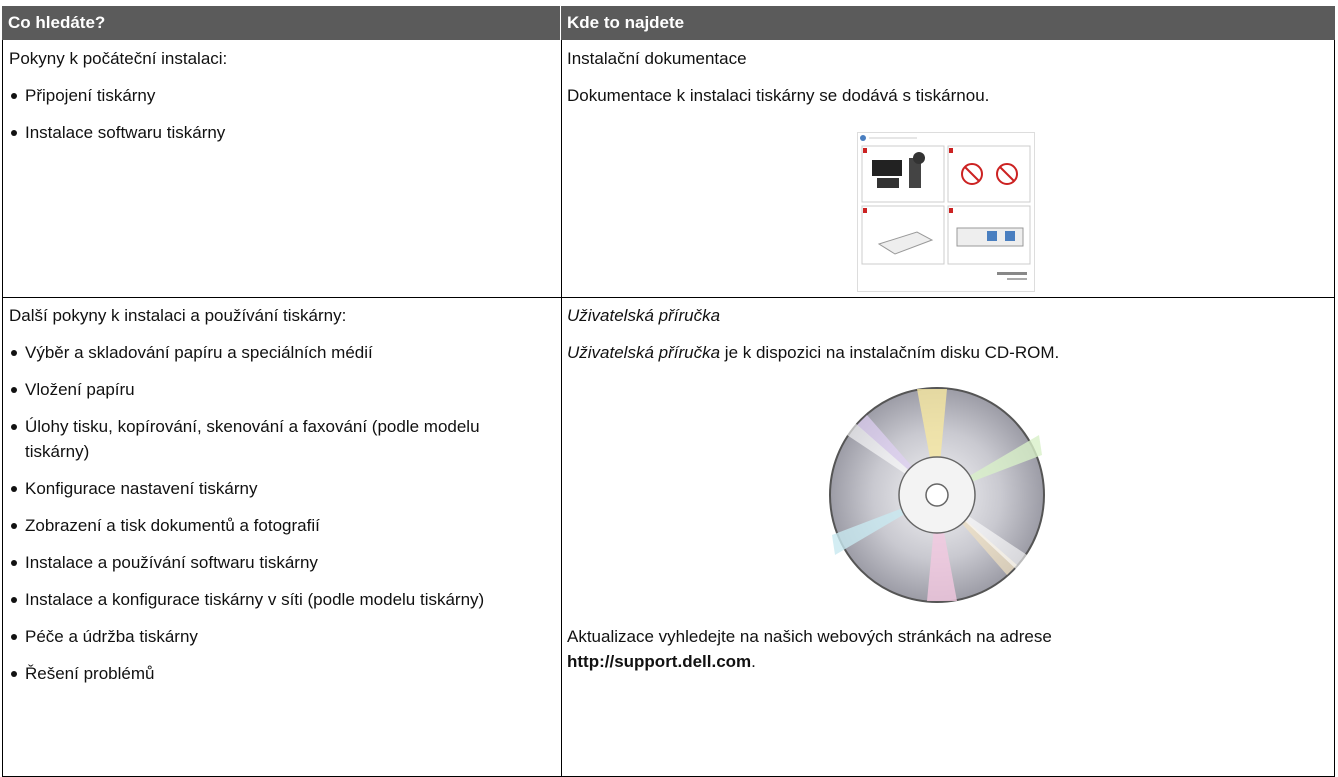 Image resolution: width=1338 pixels, height=777 pixels. Describe the element at coordinates (282, 636) in the screenshot. I see `list-item: Péče a údržba tiskárny` at that location.